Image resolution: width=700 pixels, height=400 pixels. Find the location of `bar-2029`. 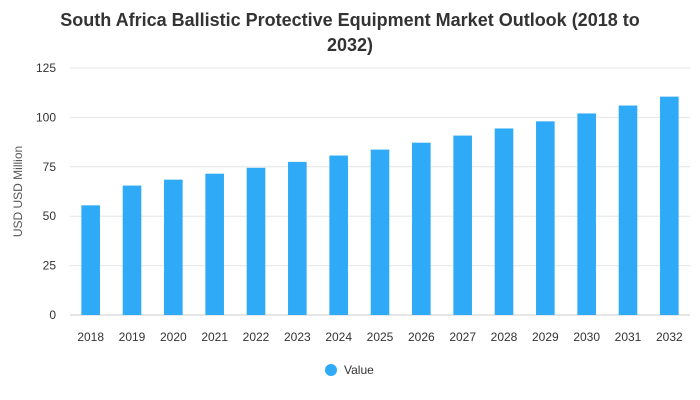

bar-2029 is located at coordinates (545, 218).